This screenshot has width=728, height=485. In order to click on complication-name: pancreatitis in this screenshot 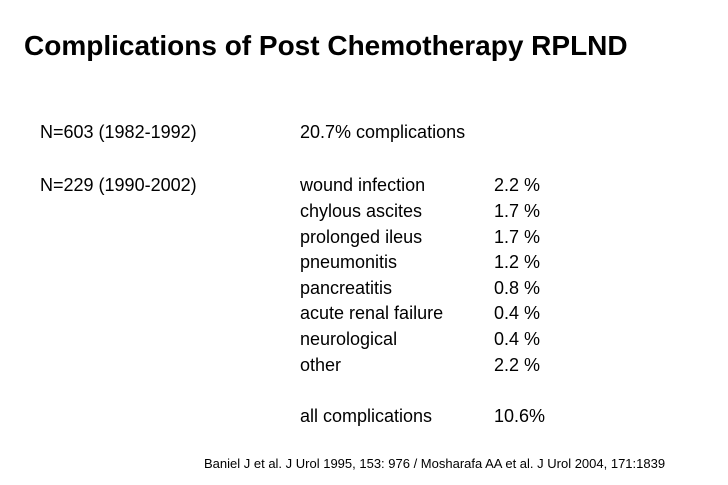, I will do `click(346, 288)`.